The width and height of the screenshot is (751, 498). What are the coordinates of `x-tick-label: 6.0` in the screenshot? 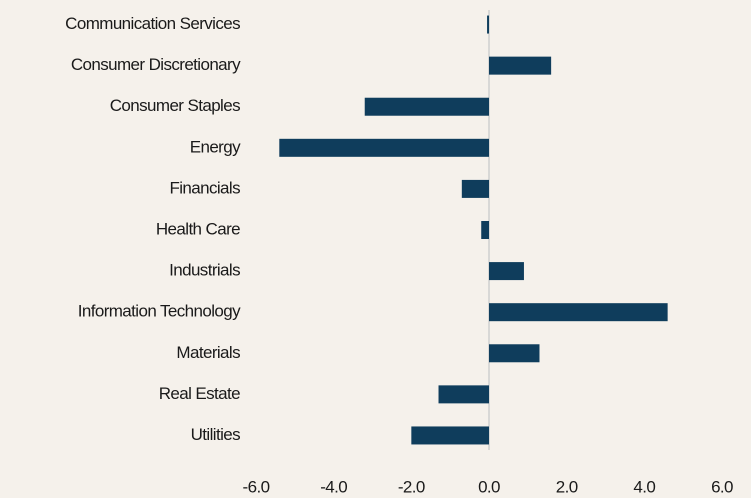 It's located at (722, 486).